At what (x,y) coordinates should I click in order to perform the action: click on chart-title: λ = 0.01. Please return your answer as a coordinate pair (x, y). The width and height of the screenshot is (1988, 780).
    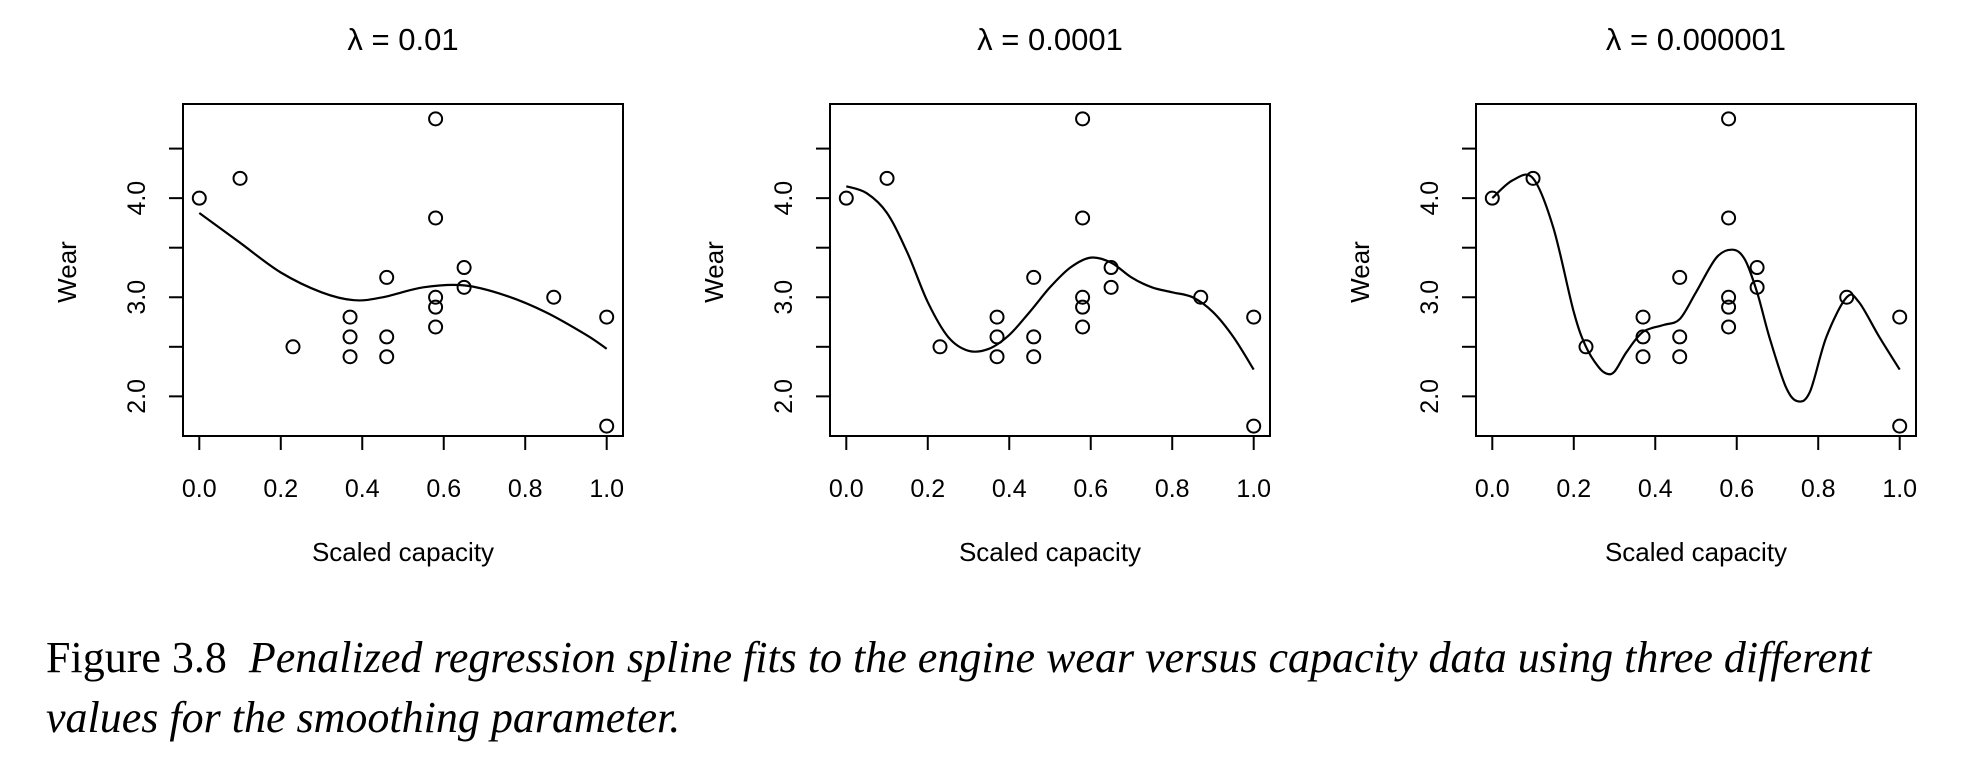
    Looking at the image, I should click on (402, 39).